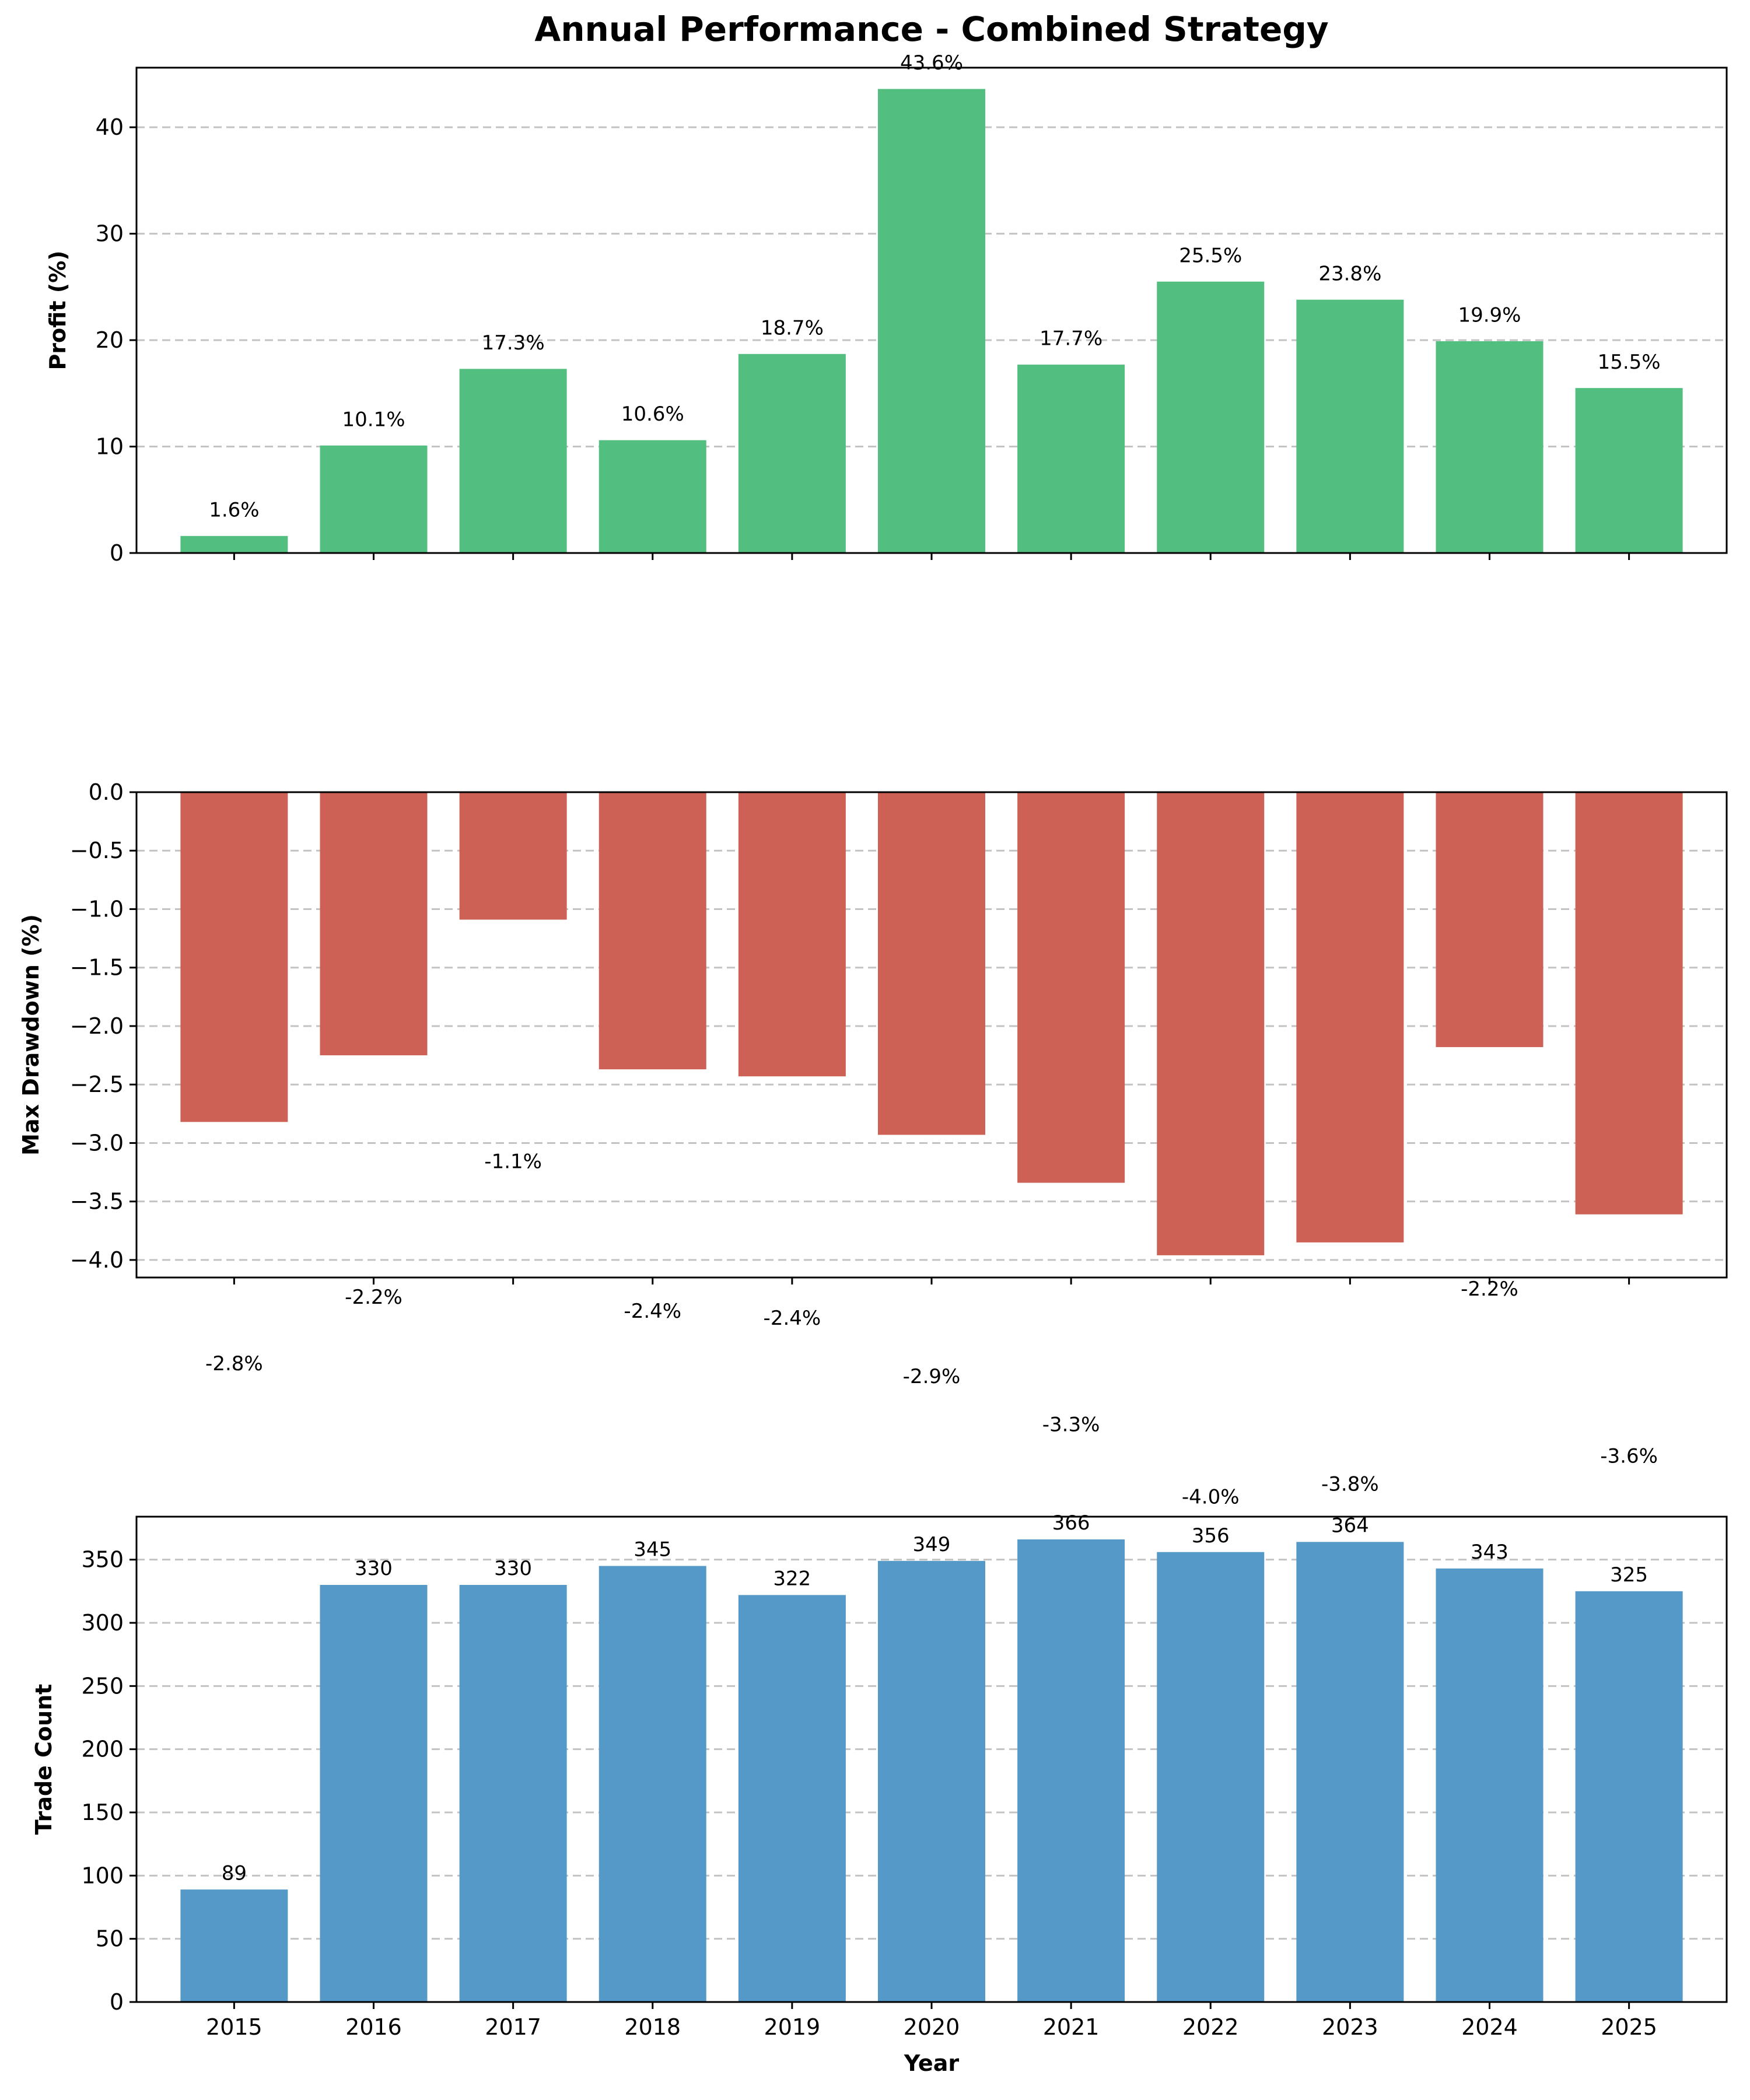 Image resolution: width=1750 pixels, height=2100 pixels. I want to click on x-tick-label-2017: 2017, so click(513, 2027).